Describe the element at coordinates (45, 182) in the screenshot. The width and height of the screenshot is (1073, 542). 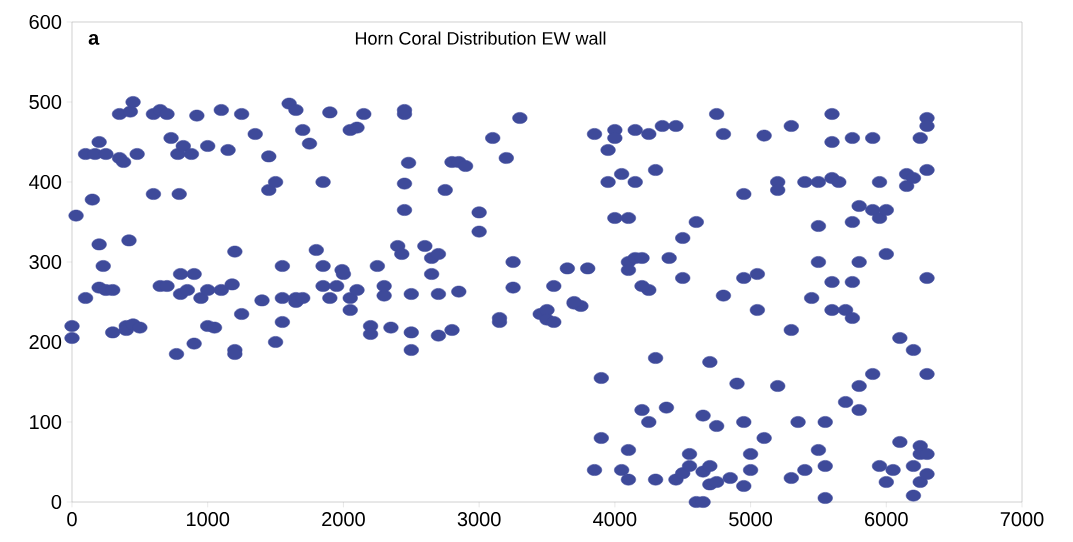
I see `y-tick-label: 400` at that location.